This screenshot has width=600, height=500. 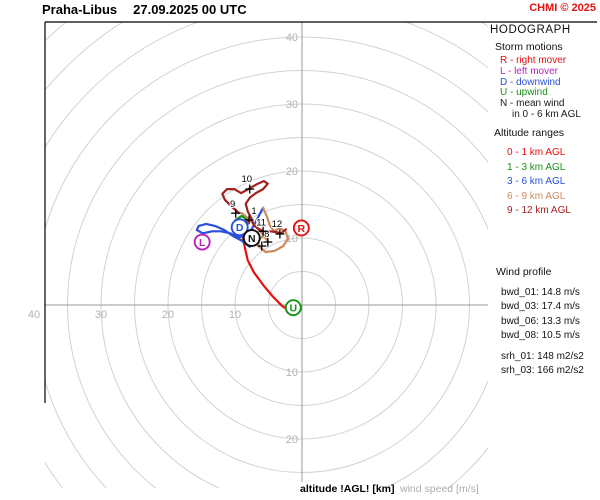 I want to click on storm-motion-legend-item: N - mean wind, so click(x=532, y=104).